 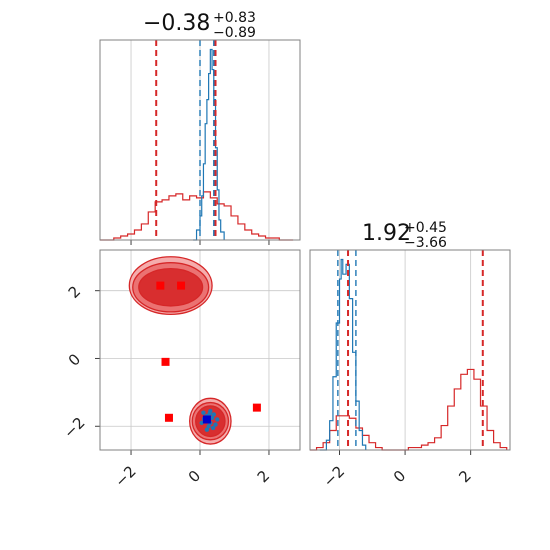 I want to click on y-marginal-frame, so click(x=410, y=350).